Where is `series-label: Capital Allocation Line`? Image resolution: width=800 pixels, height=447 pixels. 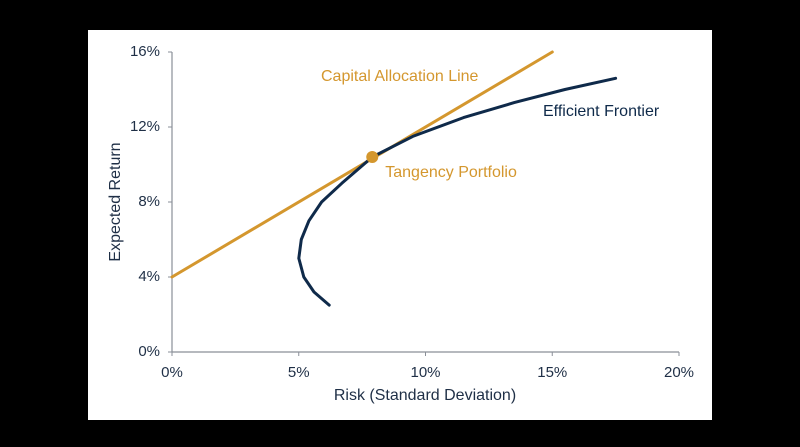 series-label: Capital Allocation Line is located at coordinates (400, 76).